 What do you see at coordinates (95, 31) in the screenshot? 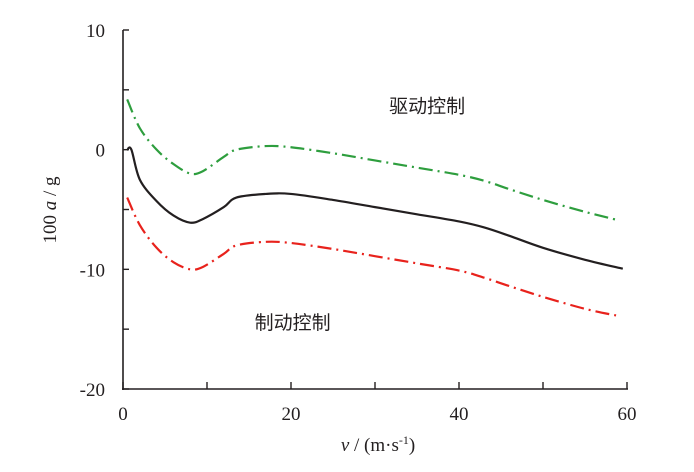
I see `y-tick-label: 10` at bounding box center [95, 31].